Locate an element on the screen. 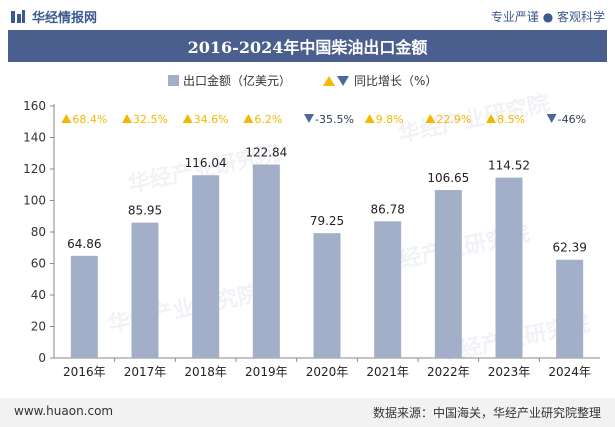 Image resolution: width=615 pixels, height=427 pixels. legend: 出口金额（亿美元） 同比增长（%） is located at coordinates (302, 80).